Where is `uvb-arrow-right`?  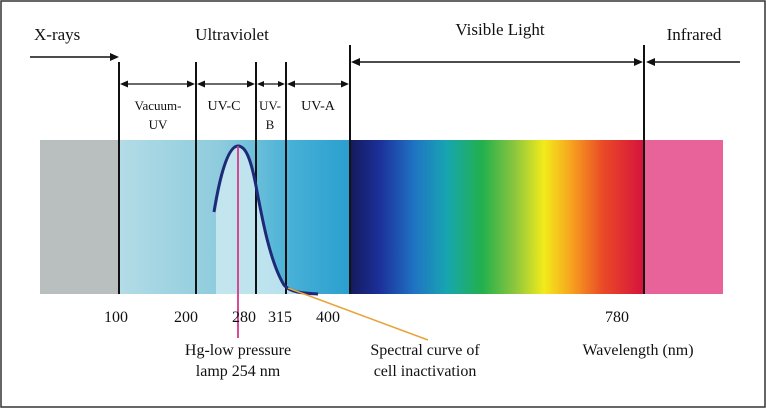
uvb-arrow-right is located at coordinates (281, 84).